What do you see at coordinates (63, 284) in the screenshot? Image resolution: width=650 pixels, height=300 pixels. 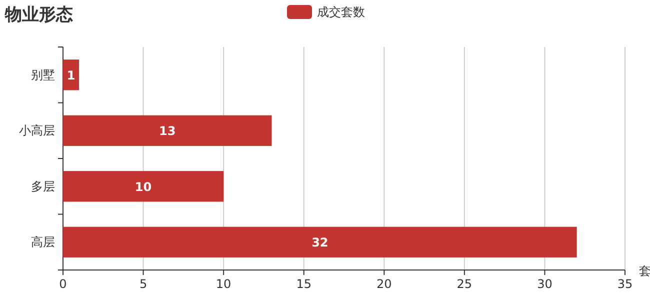 I see `x-tick: 0` at bounding box center [63, 284].